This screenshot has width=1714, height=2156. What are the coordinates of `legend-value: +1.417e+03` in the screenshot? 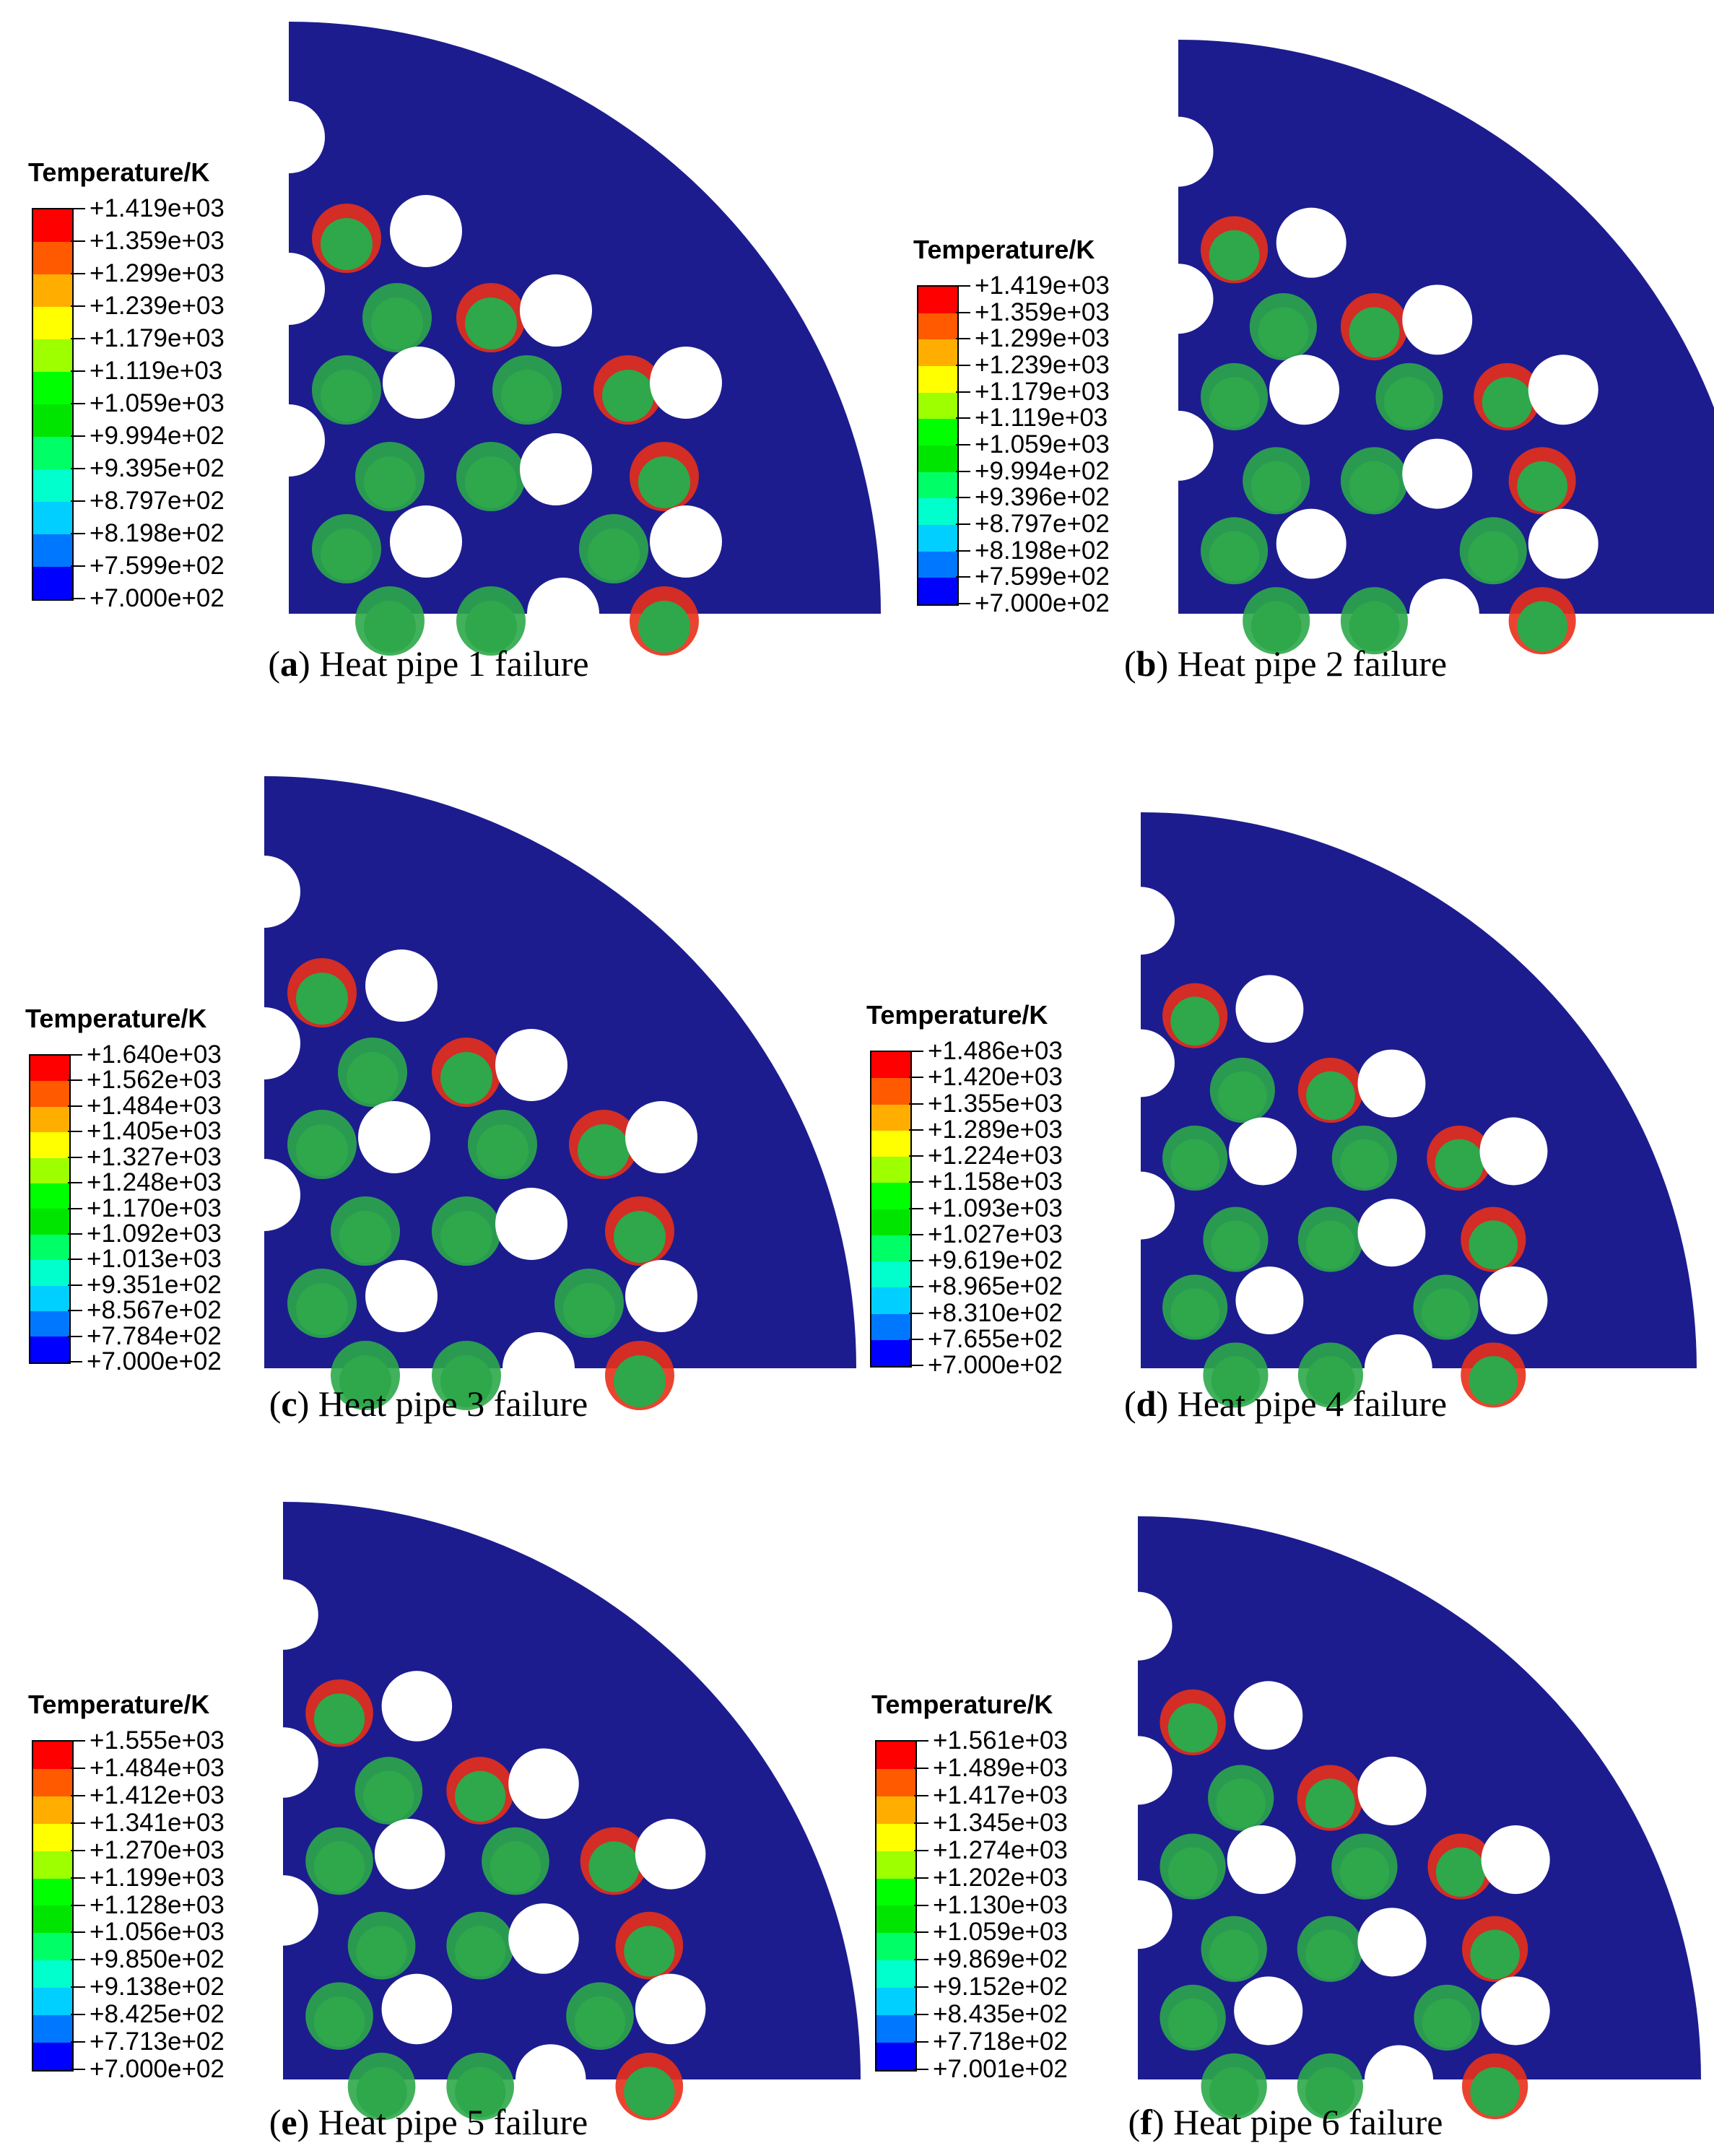 It's located at (1000, 1795).